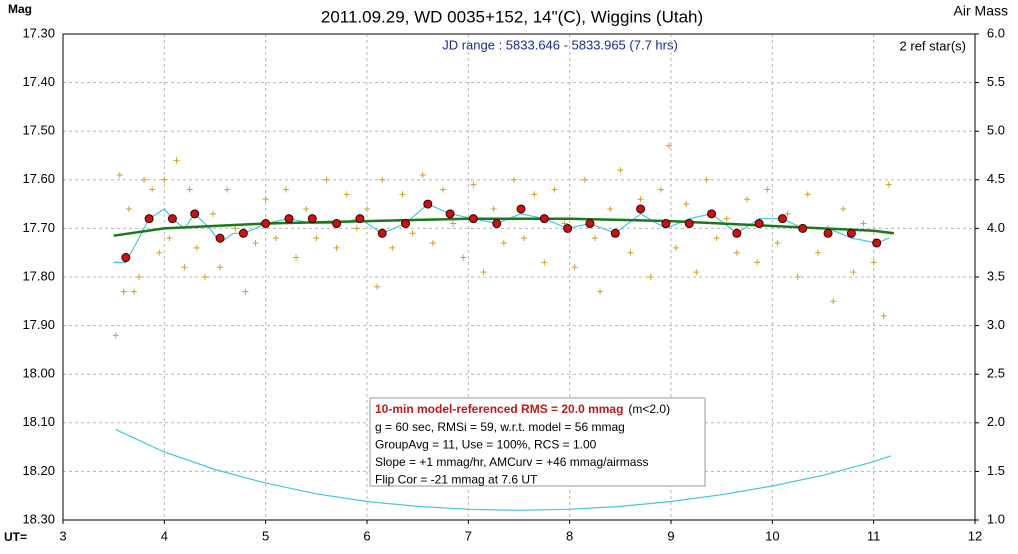 The width and height of the screenshot is (1018, 554). What do you see at coordinates (560, 44) in the screenshot?
I see `annotation: JD range : 5833.646 - 5833.965 (7.7 hrs)` at bounding box center [560, 44].